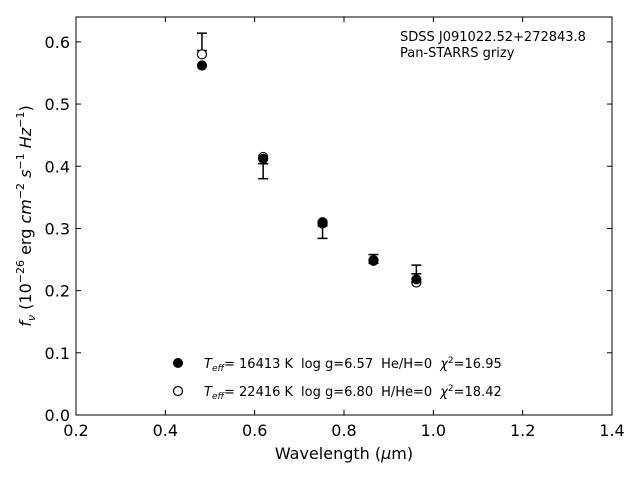  Describe the element at coordinates (178, 391) in the screenshot. I see `legend-marker-open` at that location.